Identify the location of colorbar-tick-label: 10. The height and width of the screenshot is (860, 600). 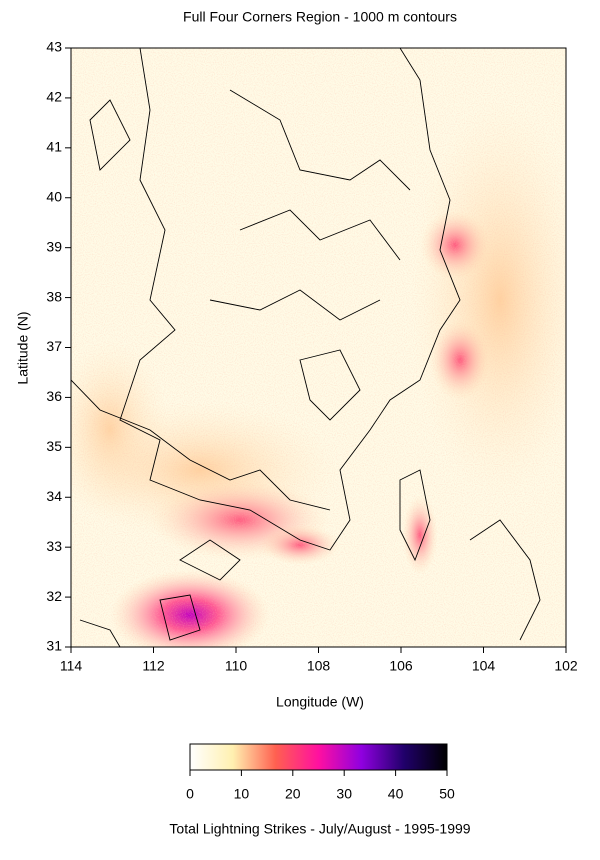
(242, 794).